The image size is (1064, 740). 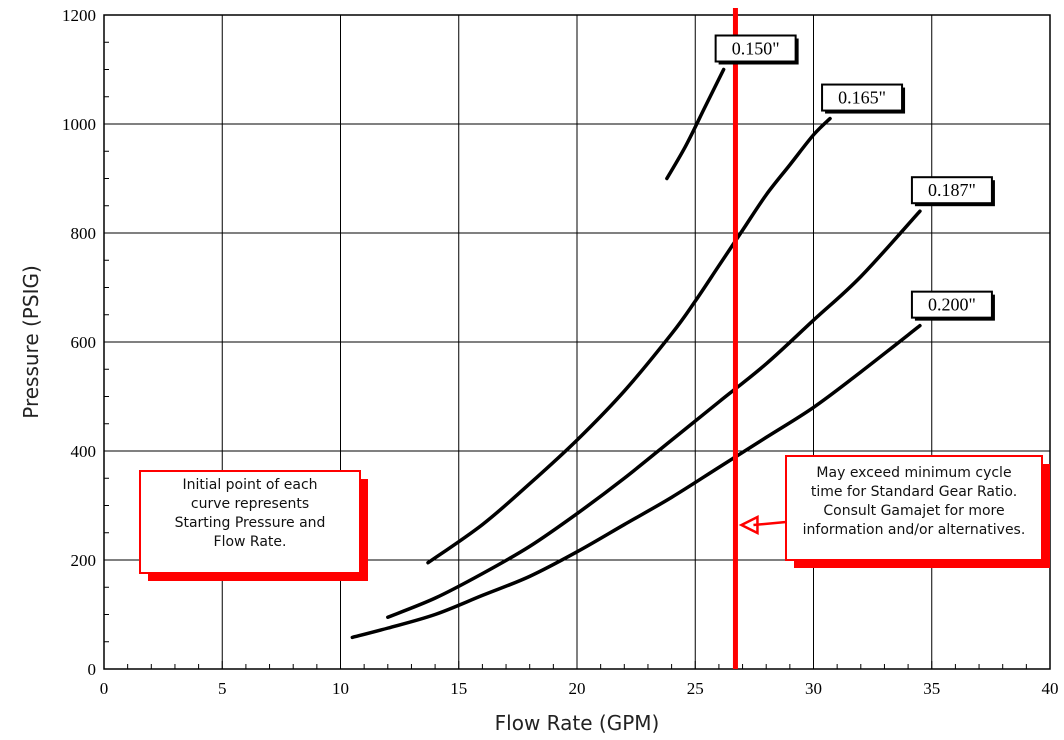 I want to click on y-tick-label: 1200, so click(x=79, y=15).